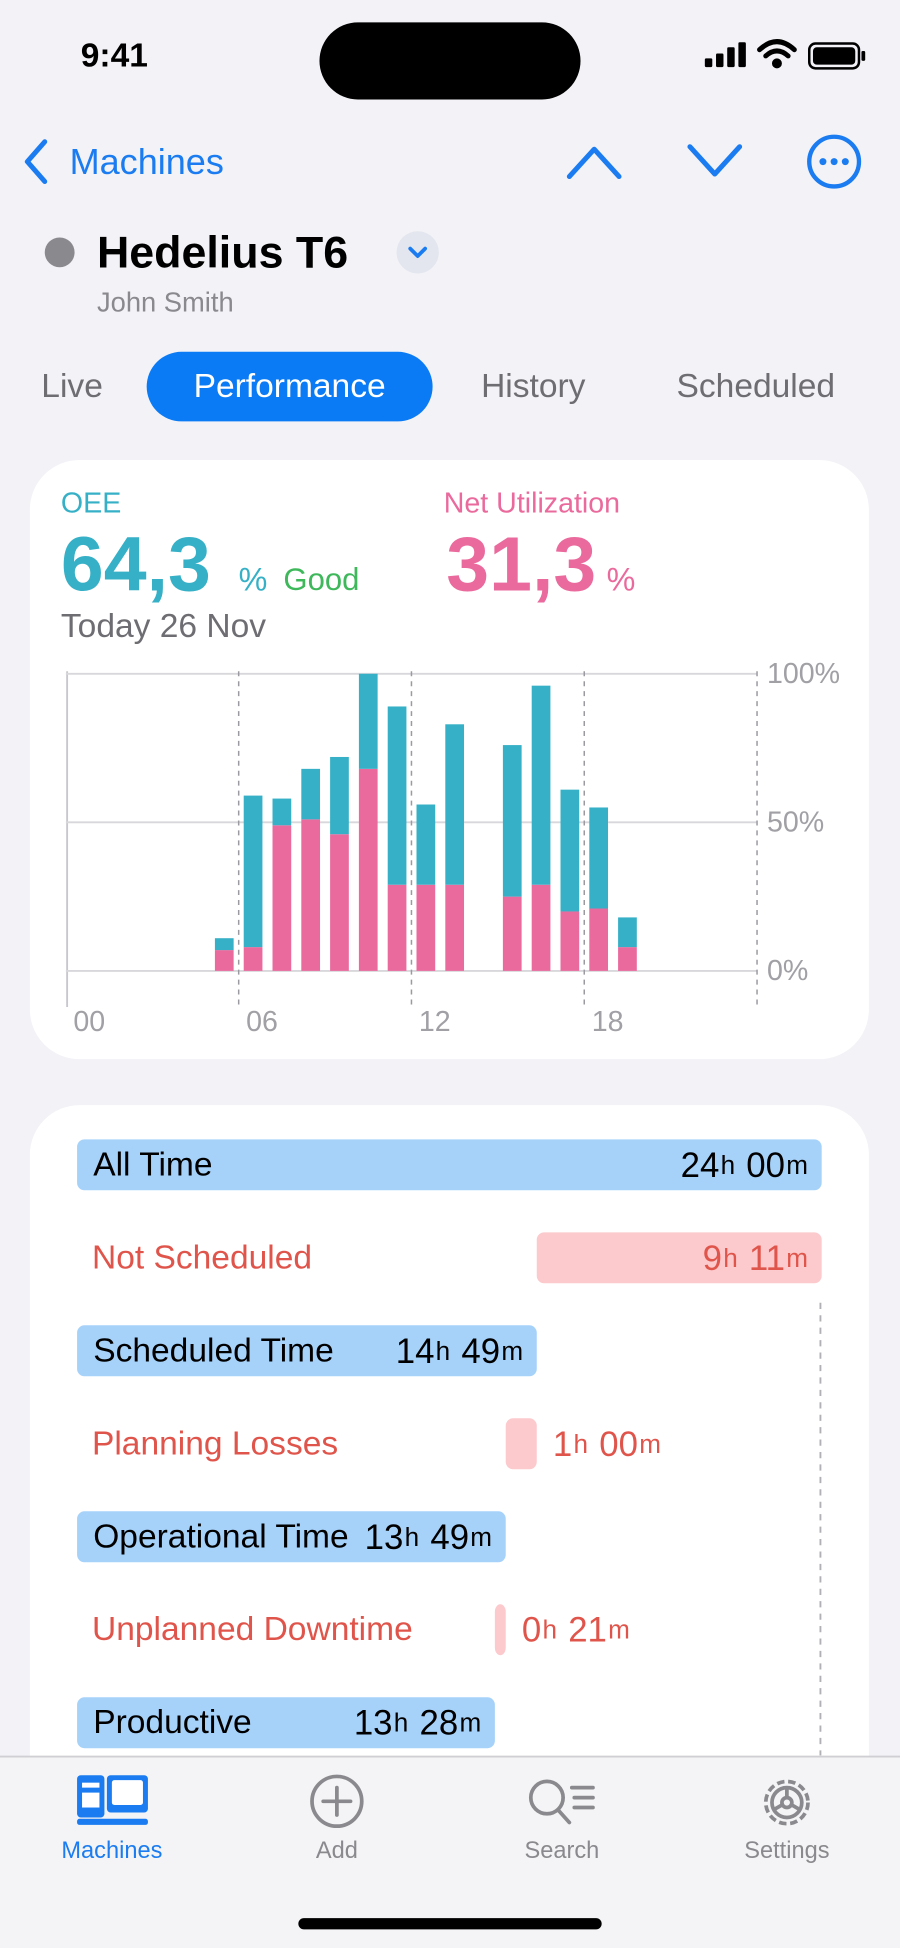 The image size is (900, 1948). What do you see at coordinates (36, 161) in the screenshot?
I see `back-chevron` at bounding box center [36, 161].